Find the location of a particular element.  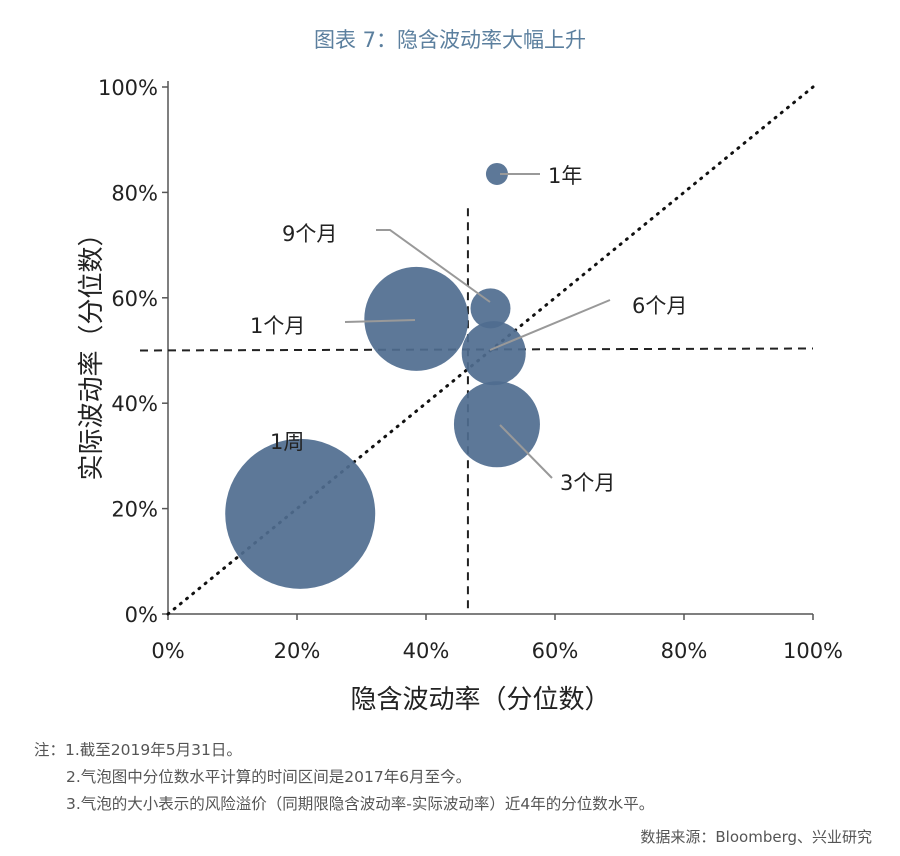

bubble-label: 1年 is located at coordinates (565, 176).